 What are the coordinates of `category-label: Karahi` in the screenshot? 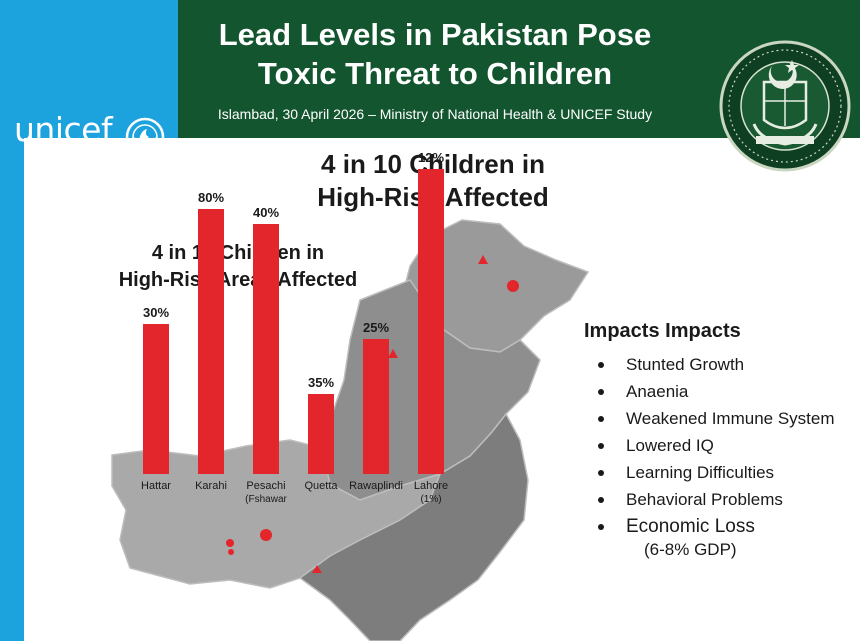 It's located at (211, 486).